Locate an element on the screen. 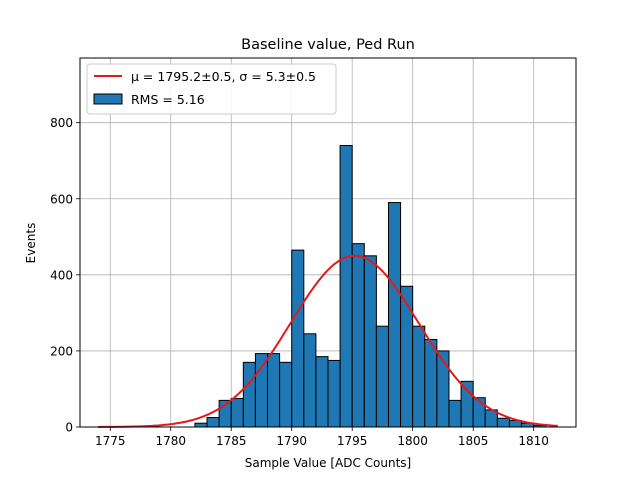 Image resolution: width=640 pixels, height=480 pixels. x-tick-label: 1775 is located at coordinates (110, 441).